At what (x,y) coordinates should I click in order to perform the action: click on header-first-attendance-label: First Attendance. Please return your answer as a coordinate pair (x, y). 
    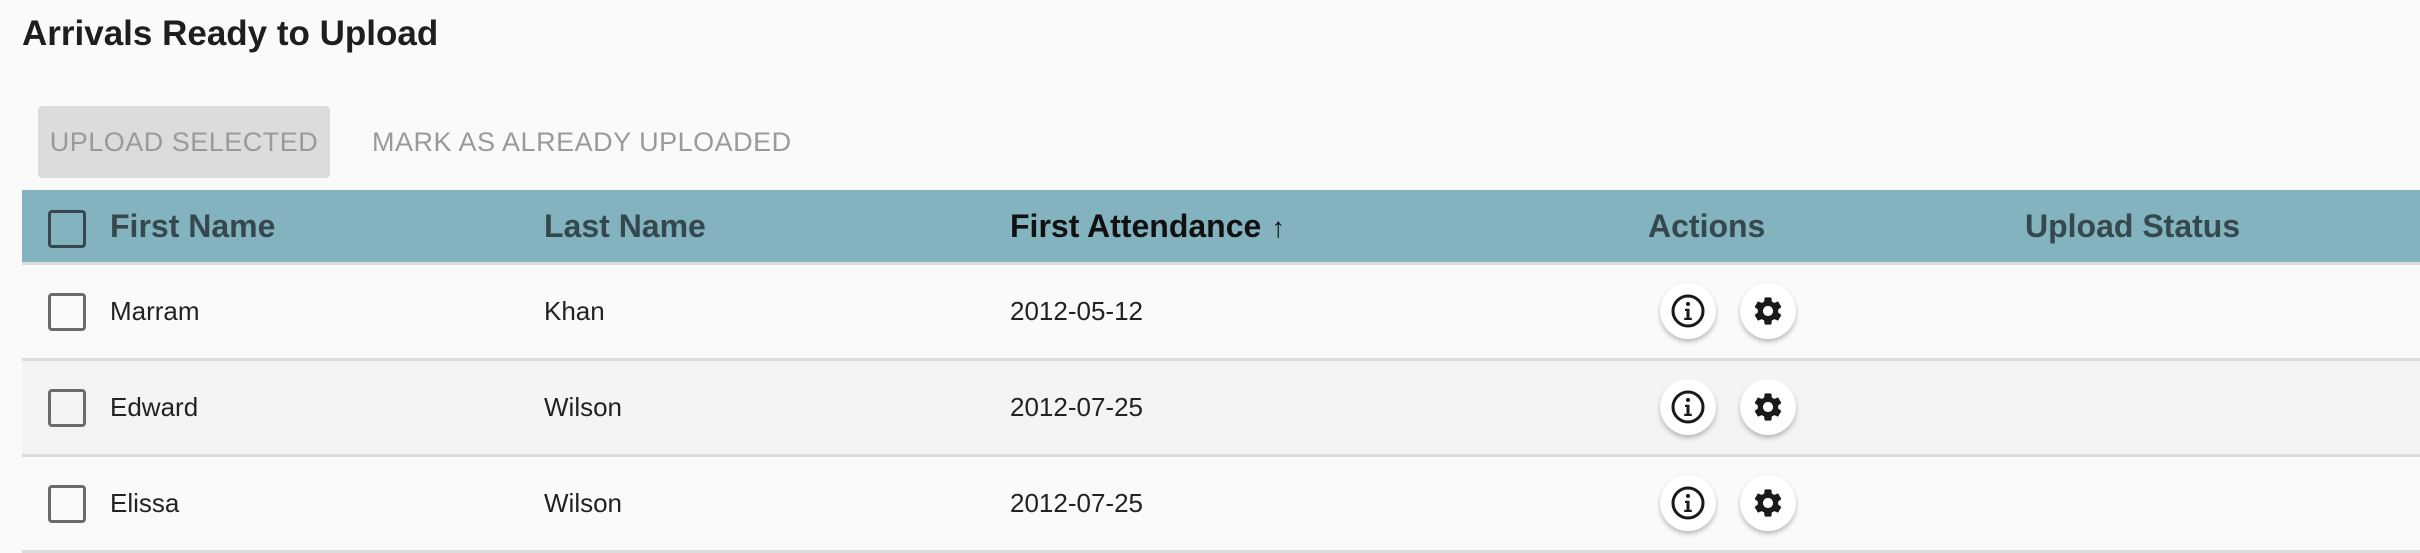
    Looking at the image, I should click on (1136, 226).